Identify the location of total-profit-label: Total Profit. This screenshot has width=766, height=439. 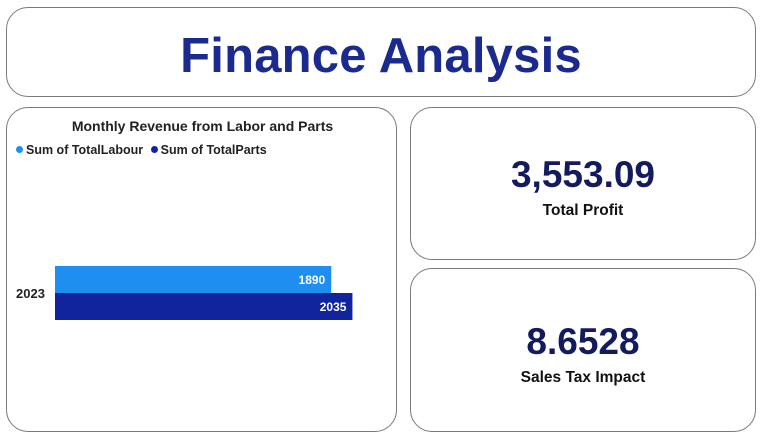
(583, 210).